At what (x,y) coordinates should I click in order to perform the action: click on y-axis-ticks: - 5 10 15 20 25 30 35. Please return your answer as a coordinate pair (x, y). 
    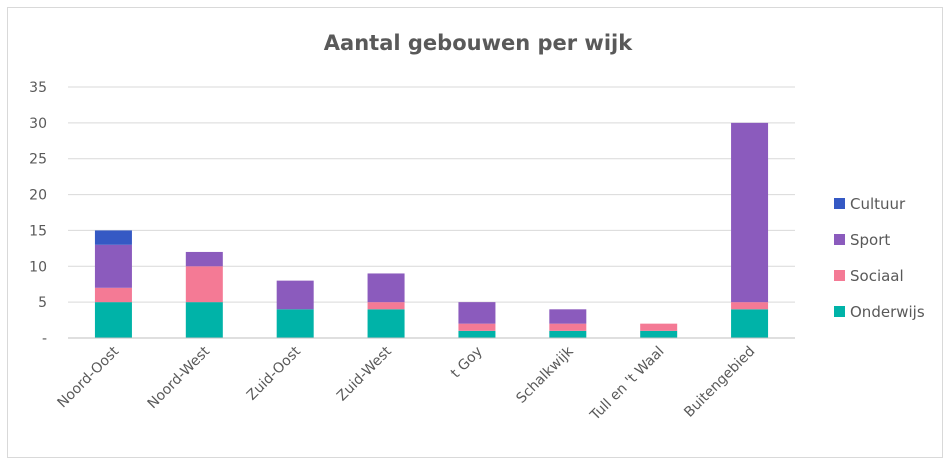
    Looking at the image, I should click on (38, 213).